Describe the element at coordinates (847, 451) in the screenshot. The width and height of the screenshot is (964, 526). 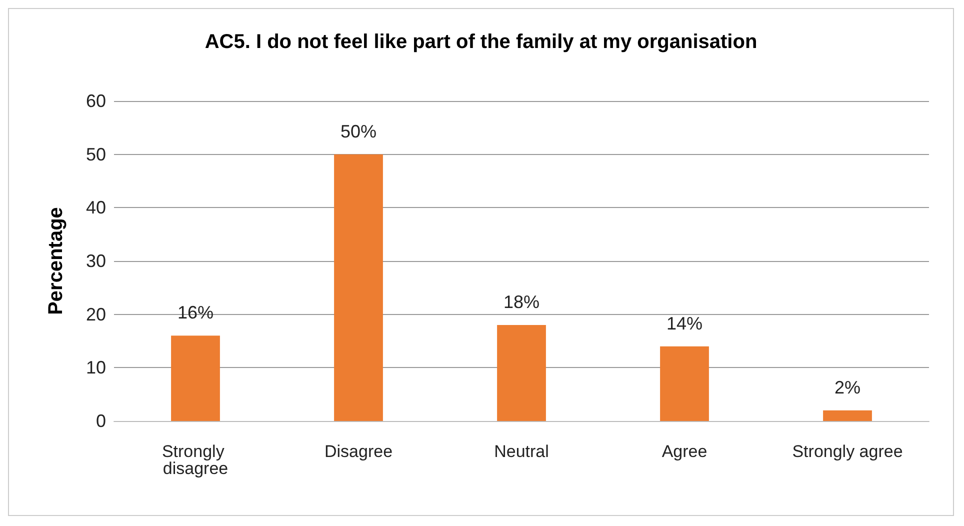
I see `x-tick-label: Strongly agree` at that location.